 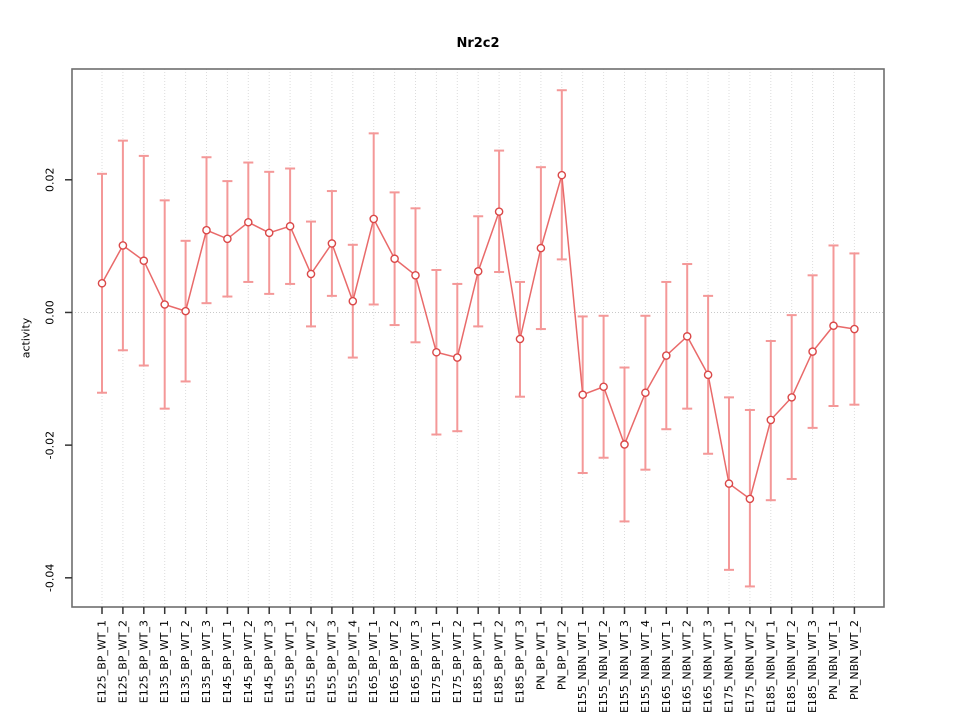 I want to click on x-tick-label: E185_NBN_WT_3, so click(x=812, y=666).